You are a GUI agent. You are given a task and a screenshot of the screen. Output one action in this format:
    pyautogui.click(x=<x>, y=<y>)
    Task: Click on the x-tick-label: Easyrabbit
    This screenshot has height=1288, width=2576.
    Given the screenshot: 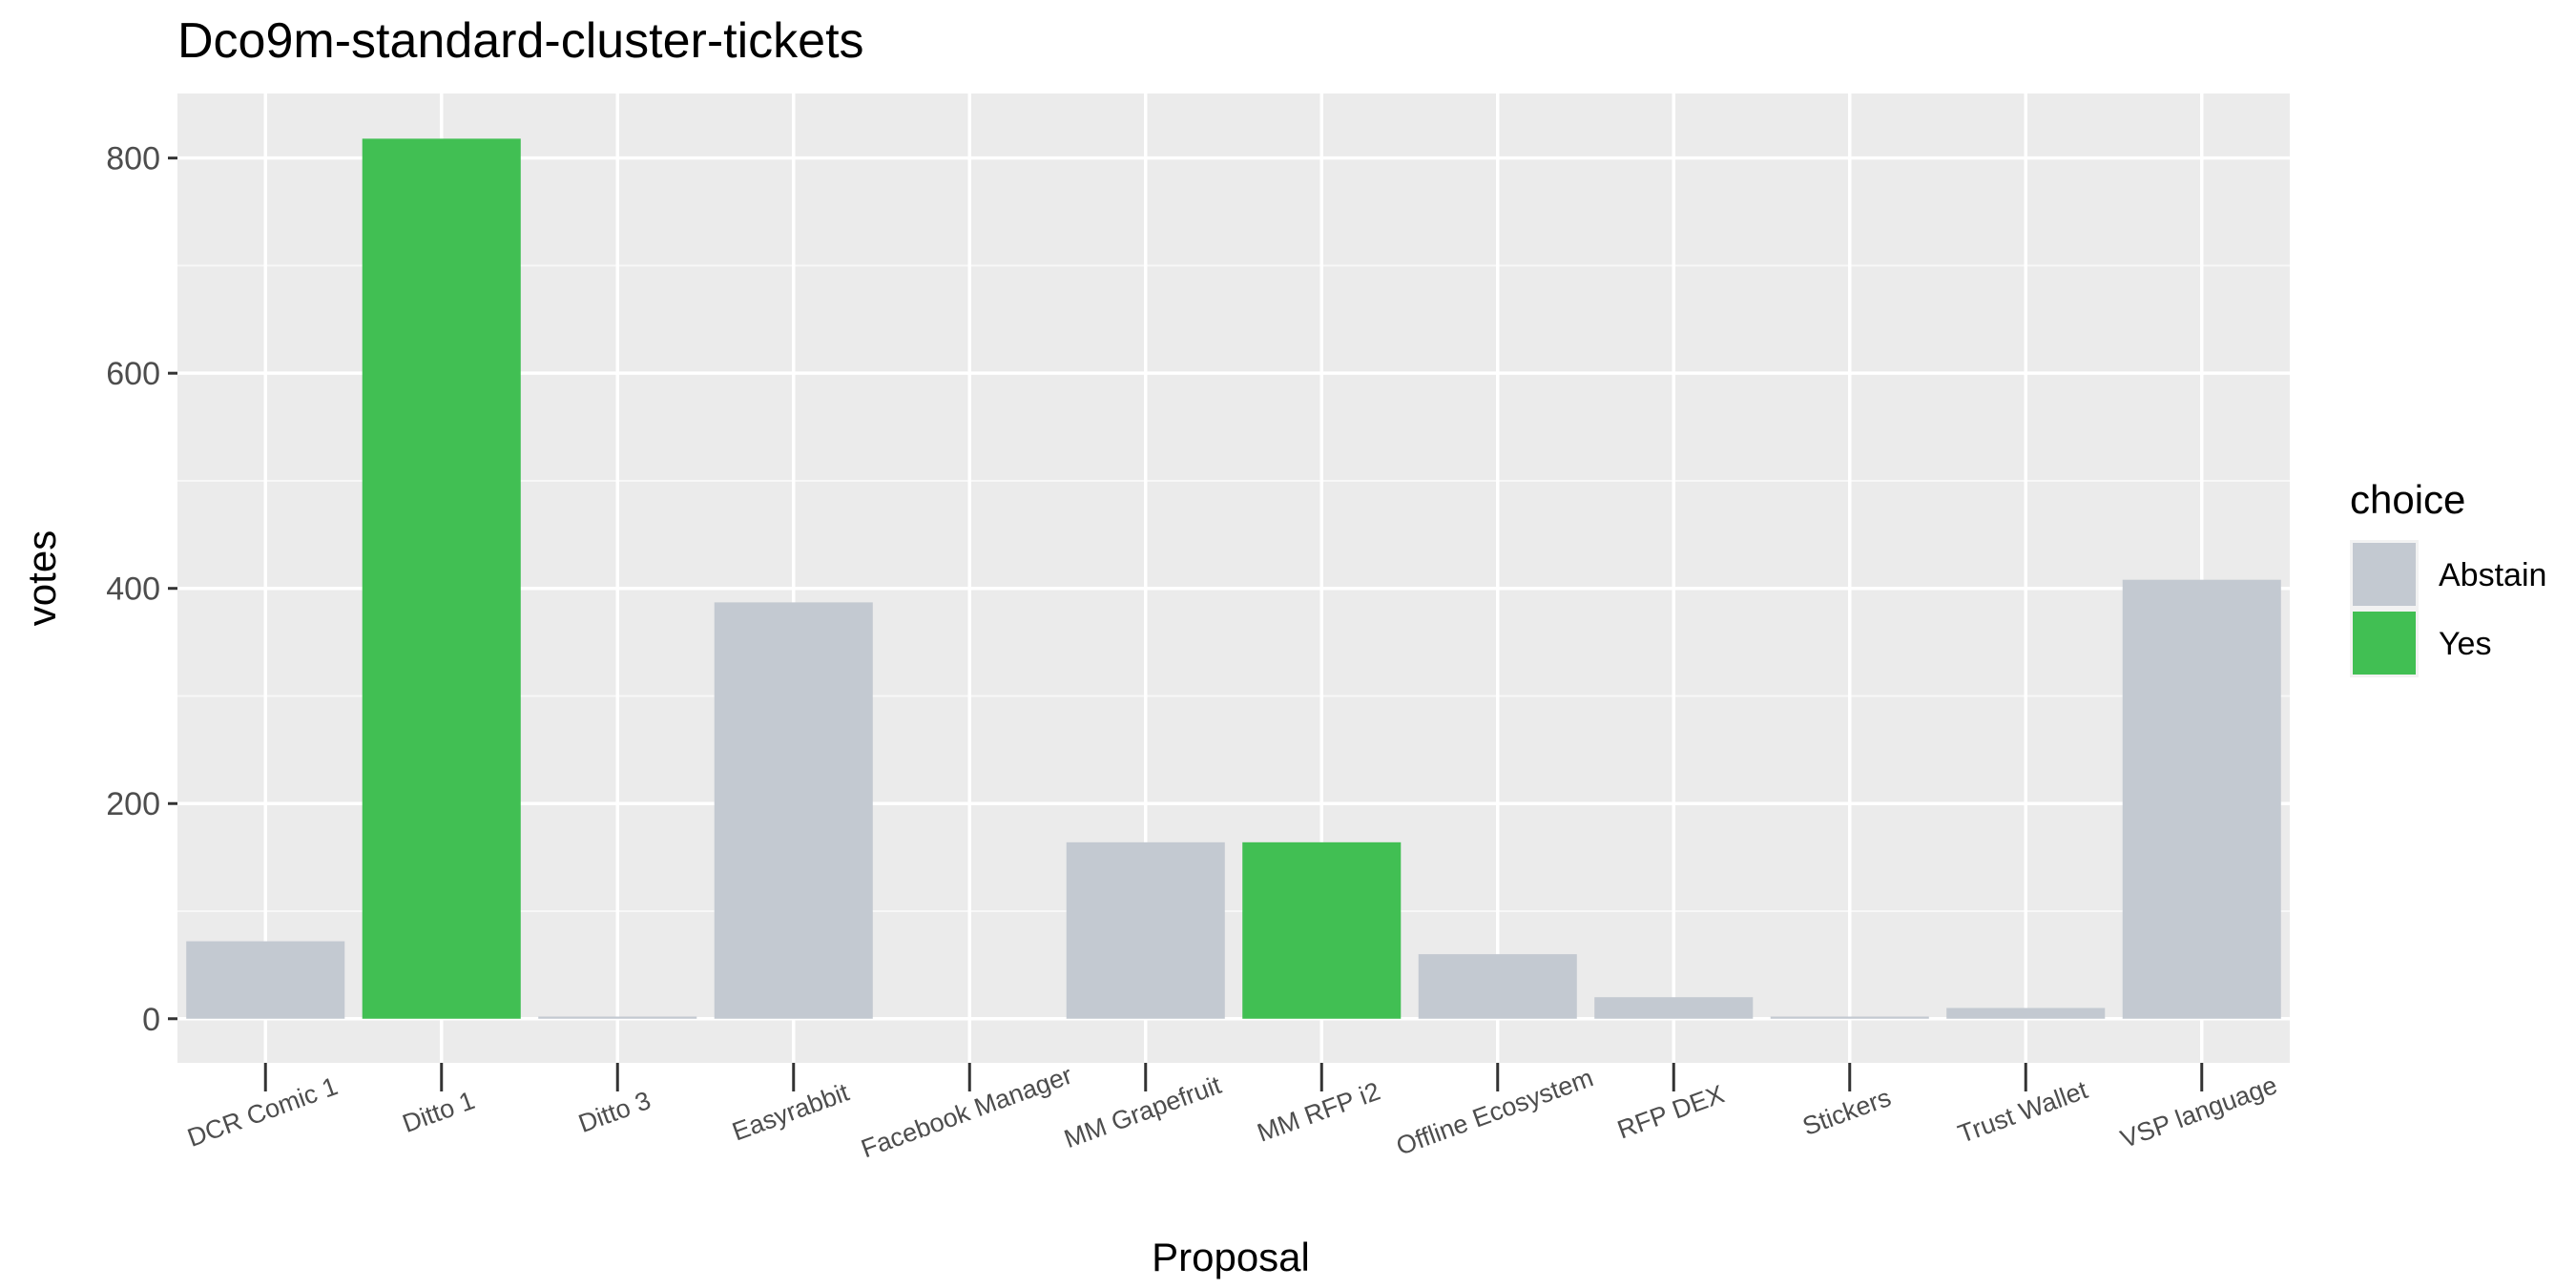 What is the action you would take?
    pyautogui.click(x=791, y=1111)
    